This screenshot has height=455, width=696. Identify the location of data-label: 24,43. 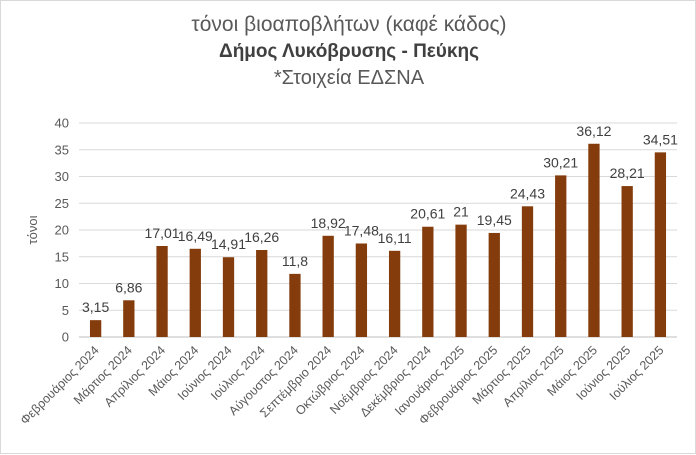
(527, 193).